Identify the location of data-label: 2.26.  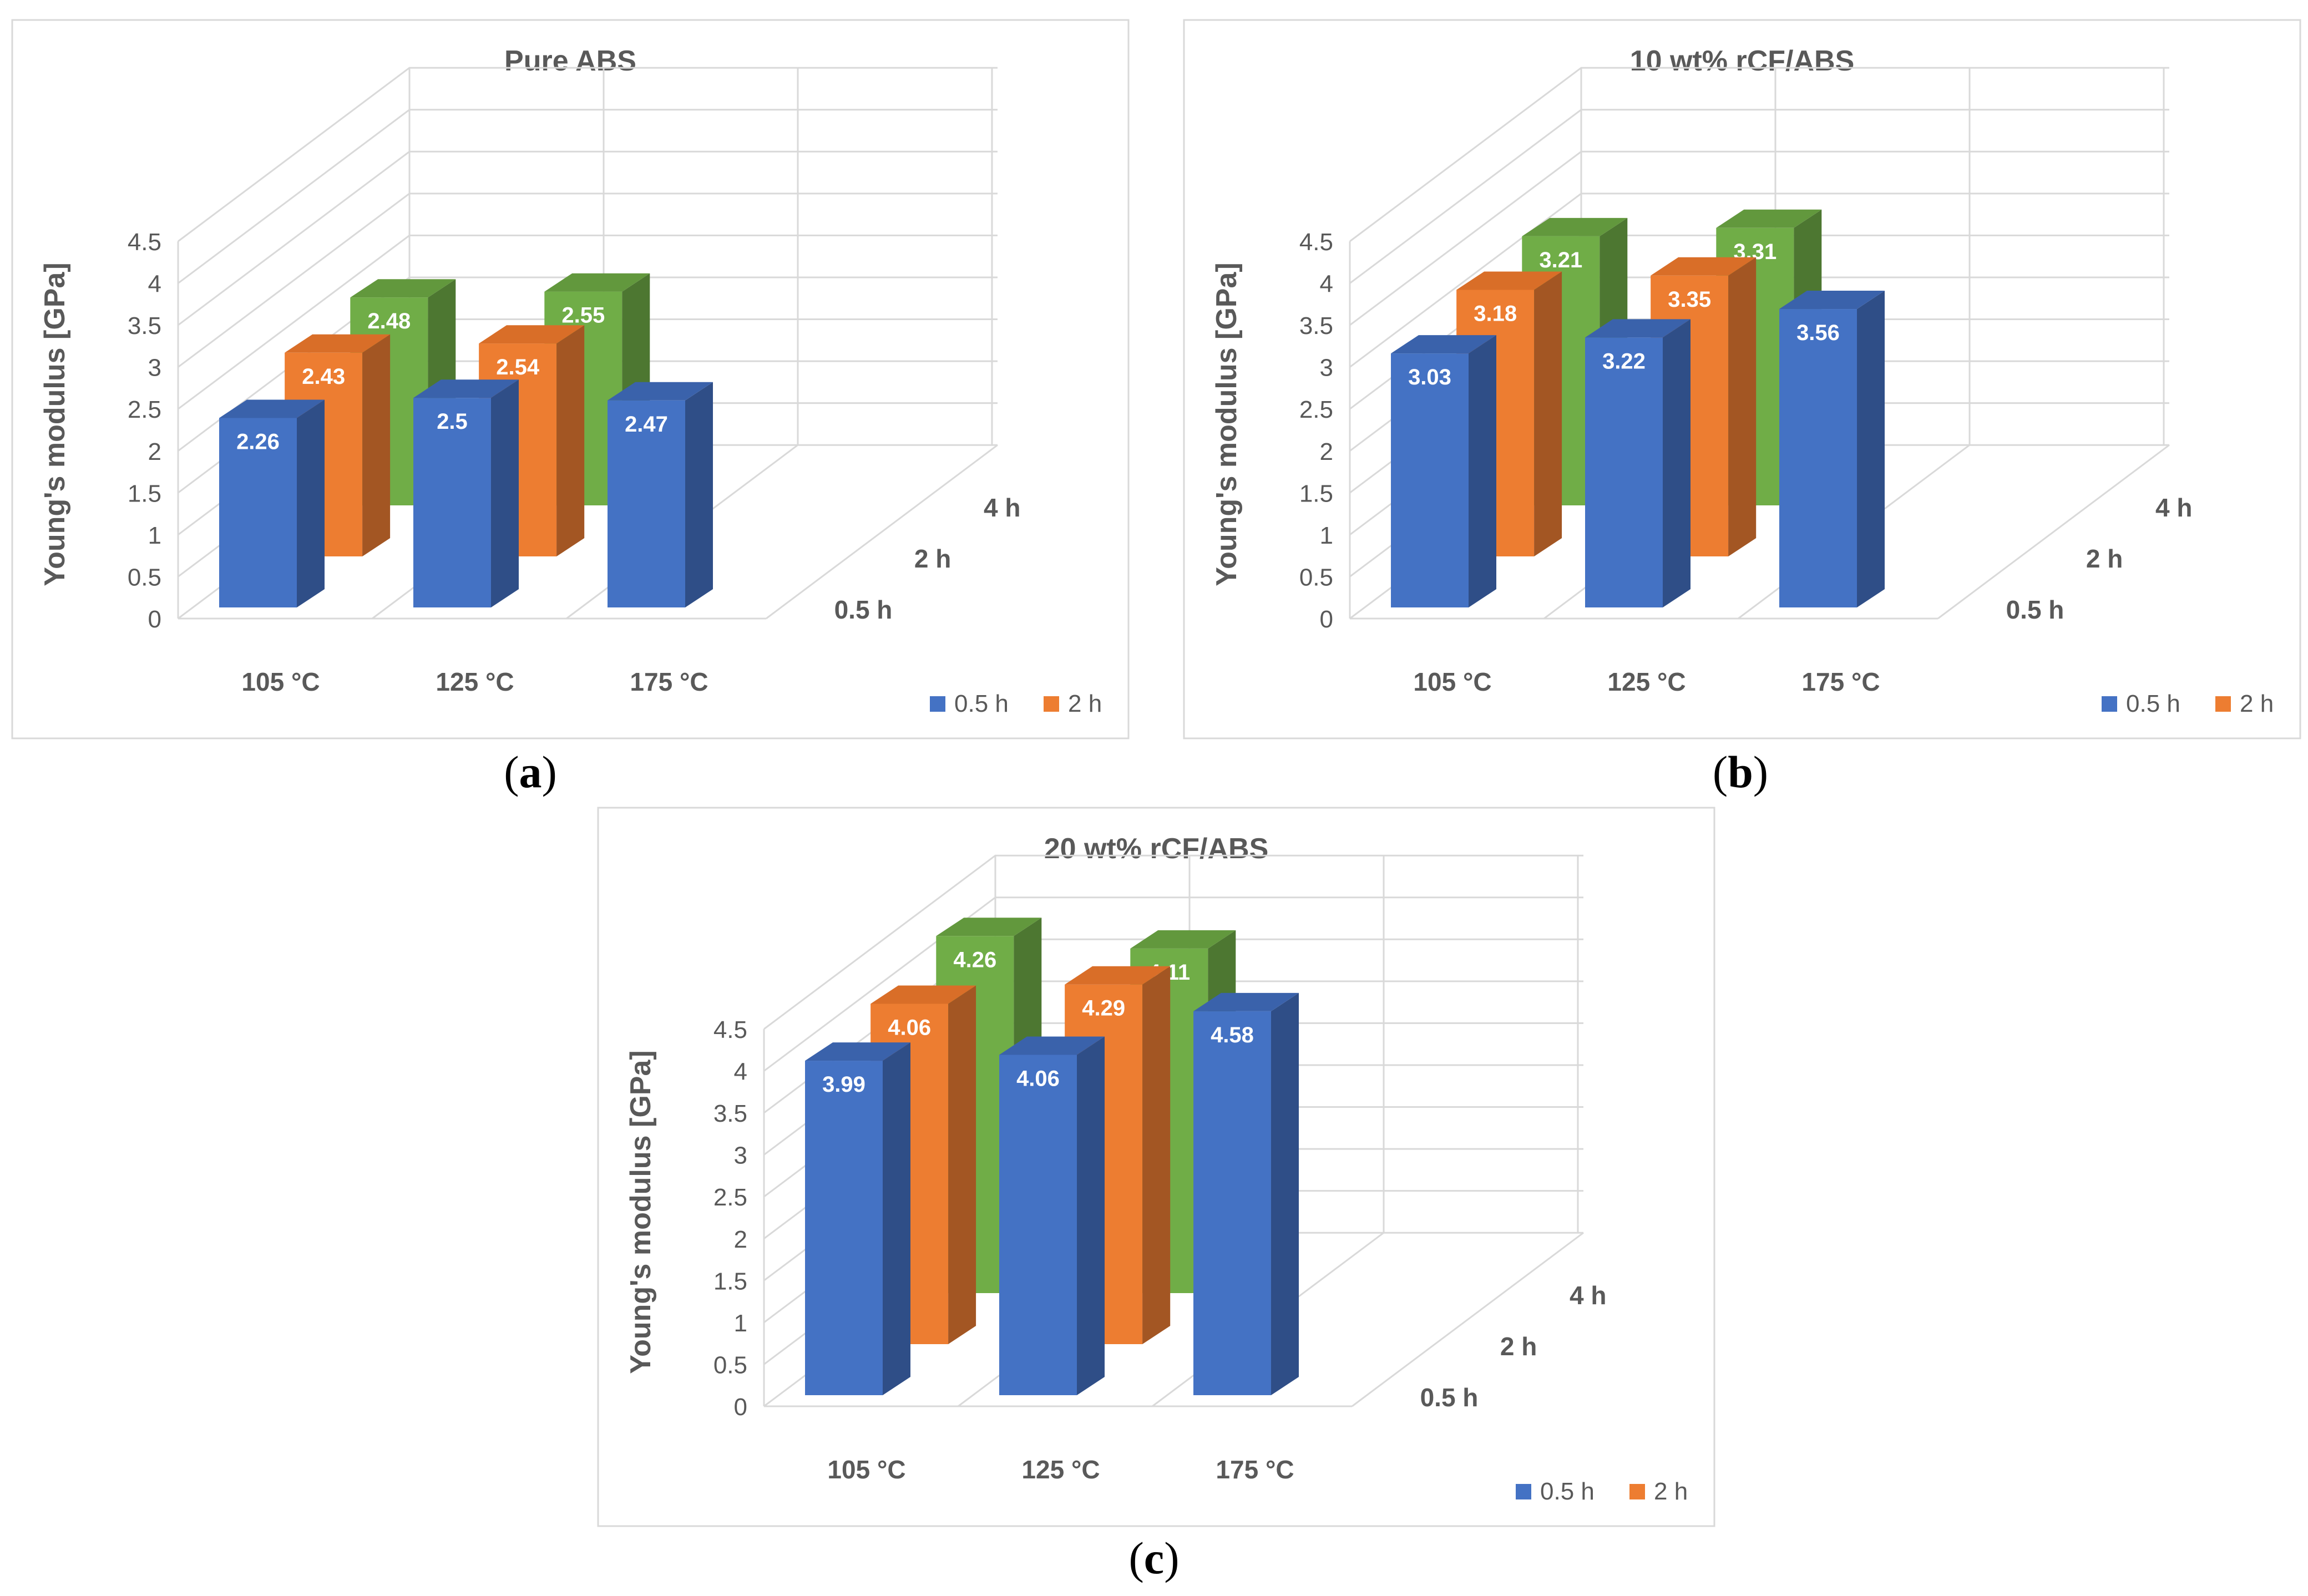
(258, 441).